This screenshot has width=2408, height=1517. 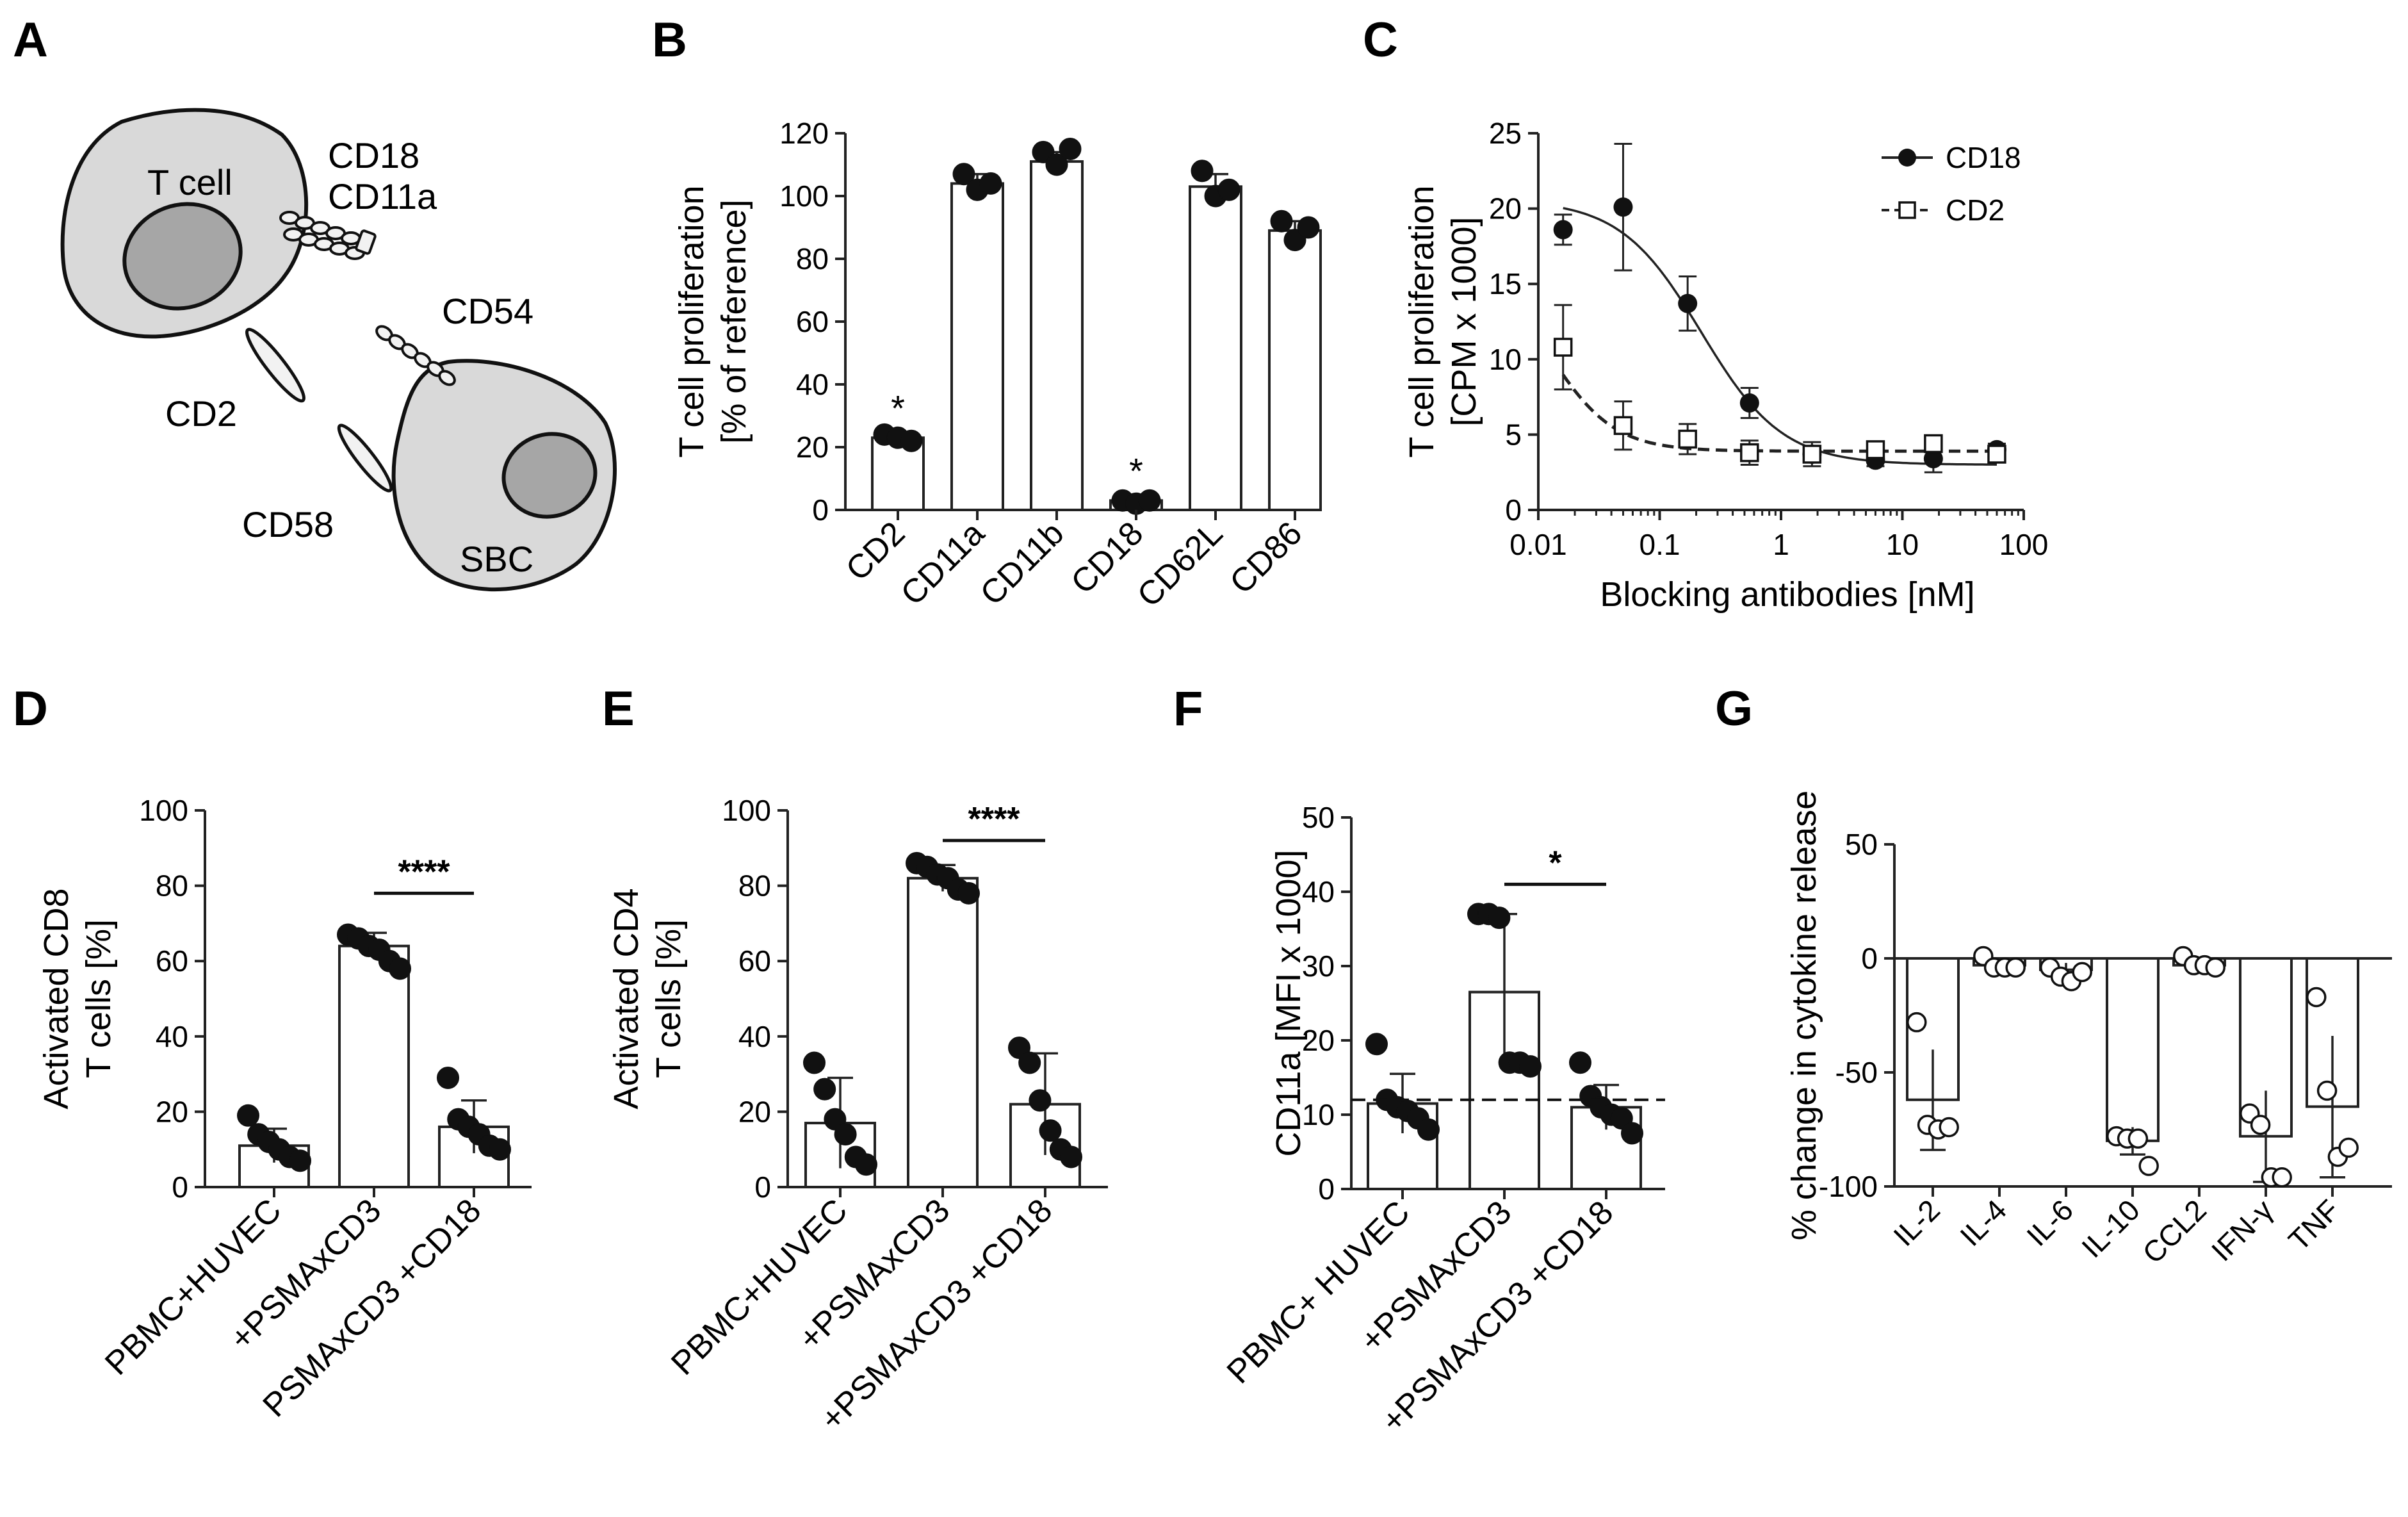 I want to click on significance-label-d: ****, so click(x=424, y=872).